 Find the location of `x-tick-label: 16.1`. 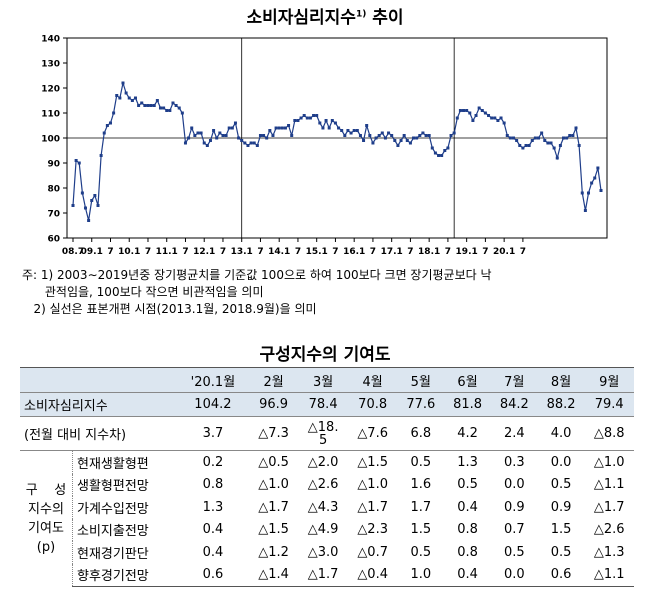

x-tick-label: 16.1 is located at coordinates (354, 252).